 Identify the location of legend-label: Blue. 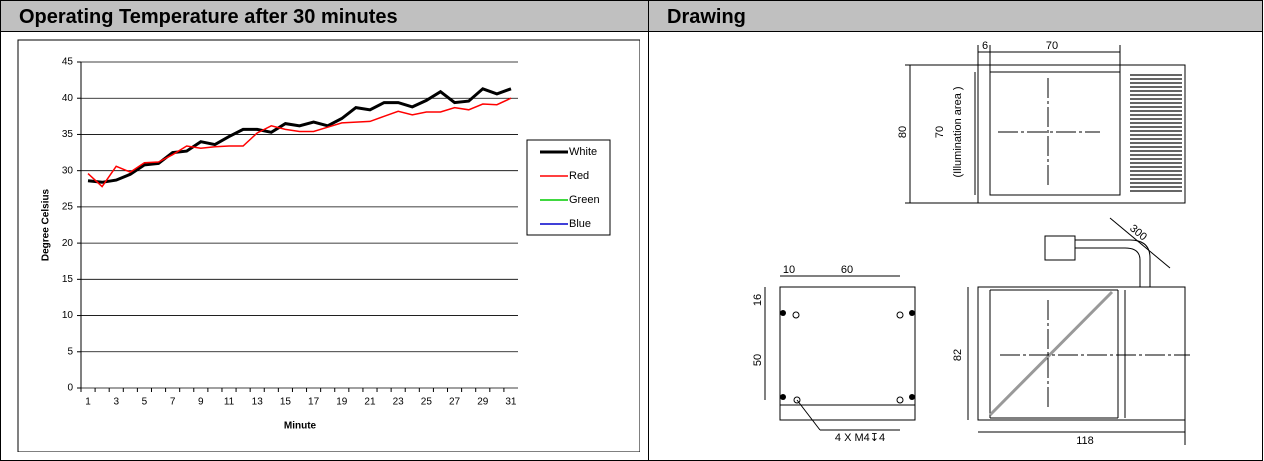
(580, 224).